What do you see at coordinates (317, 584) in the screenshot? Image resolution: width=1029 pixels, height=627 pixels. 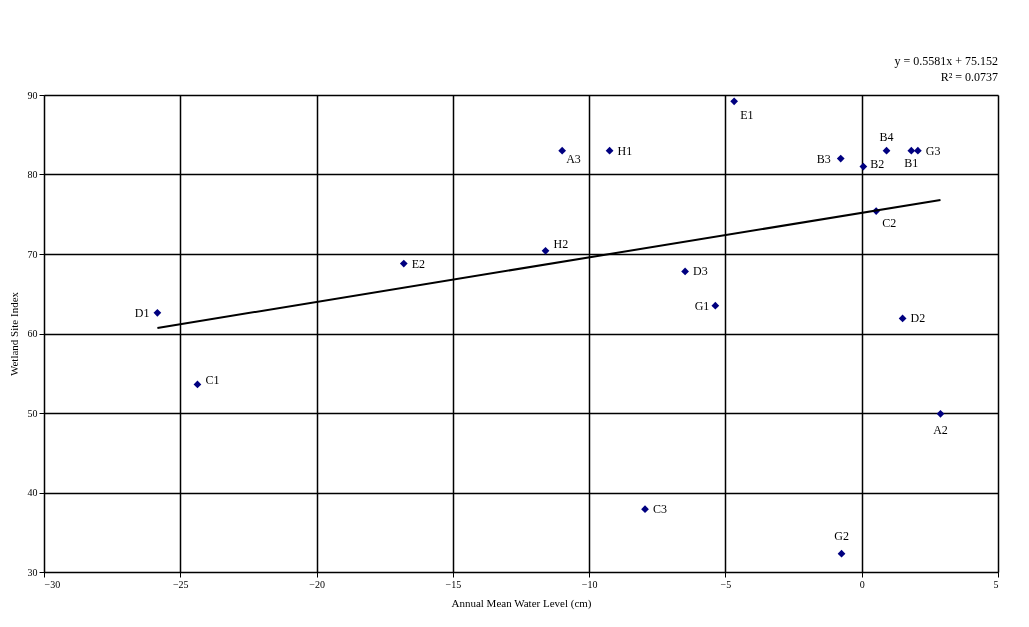 I see `x-tick-label: −20` at bounding box center [317, 584].